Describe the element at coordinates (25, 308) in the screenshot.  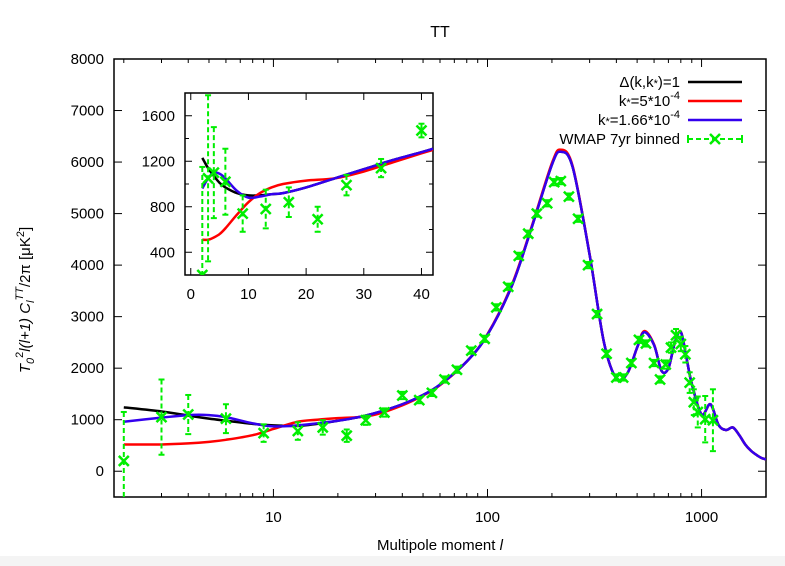
I see `y-axis-label-part: C` at that location.